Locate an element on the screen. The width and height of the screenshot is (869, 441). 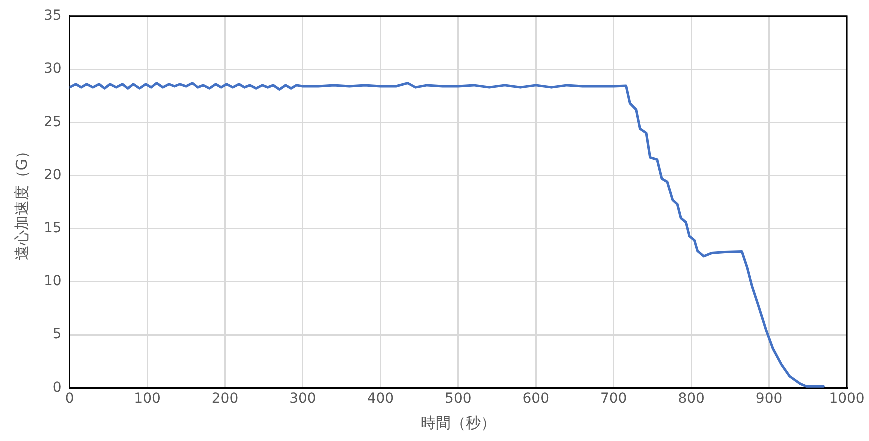
y-tick-label: 5 is located at coordinates (57, 334).